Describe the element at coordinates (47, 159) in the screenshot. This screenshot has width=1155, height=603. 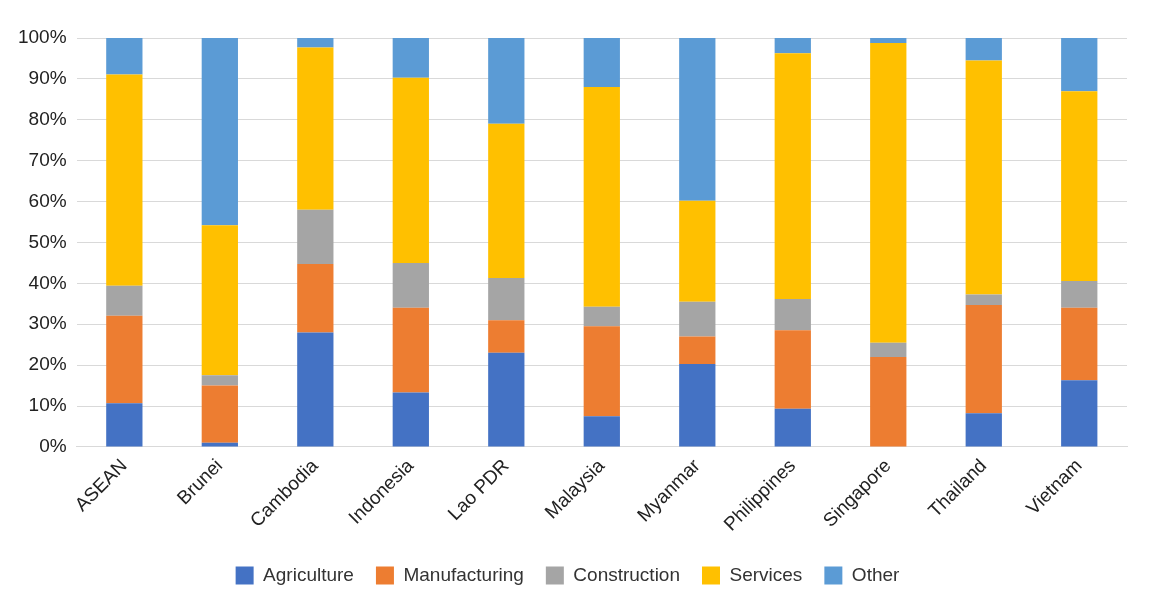
I see `y-tick-label: 70%` at that location.